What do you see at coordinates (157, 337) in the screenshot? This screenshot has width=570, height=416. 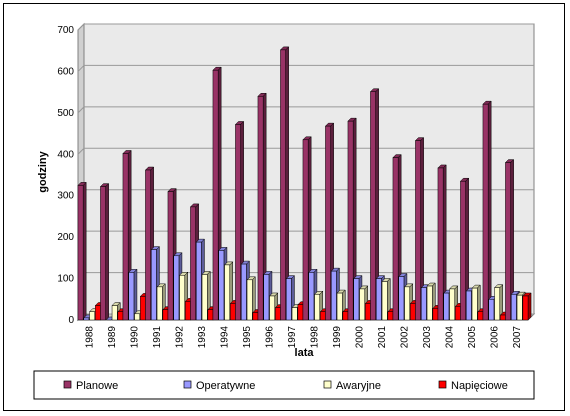 I see `x-tick-label: 1991` at bounding box center [157, 337].